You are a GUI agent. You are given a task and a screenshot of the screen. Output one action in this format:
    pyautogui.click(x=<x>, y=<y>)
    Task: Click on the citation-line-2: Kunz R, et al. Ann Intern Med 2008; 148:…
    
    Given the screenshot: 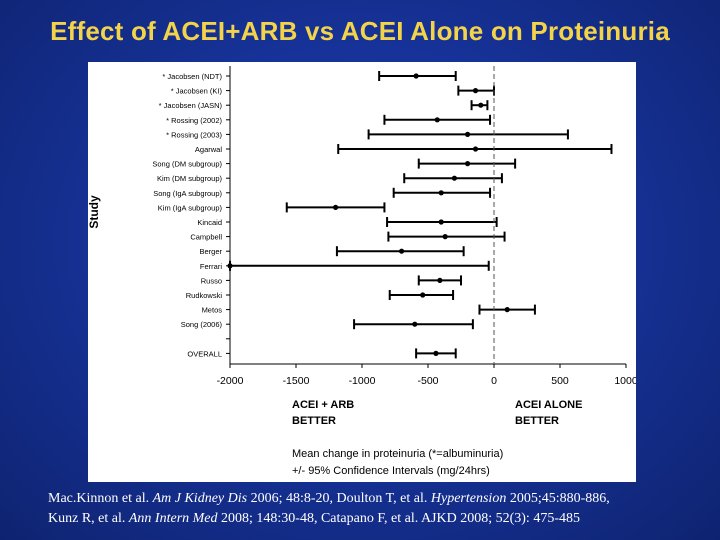 What is the action you would take?
    pyautogui.click(x=383, y=519)
    